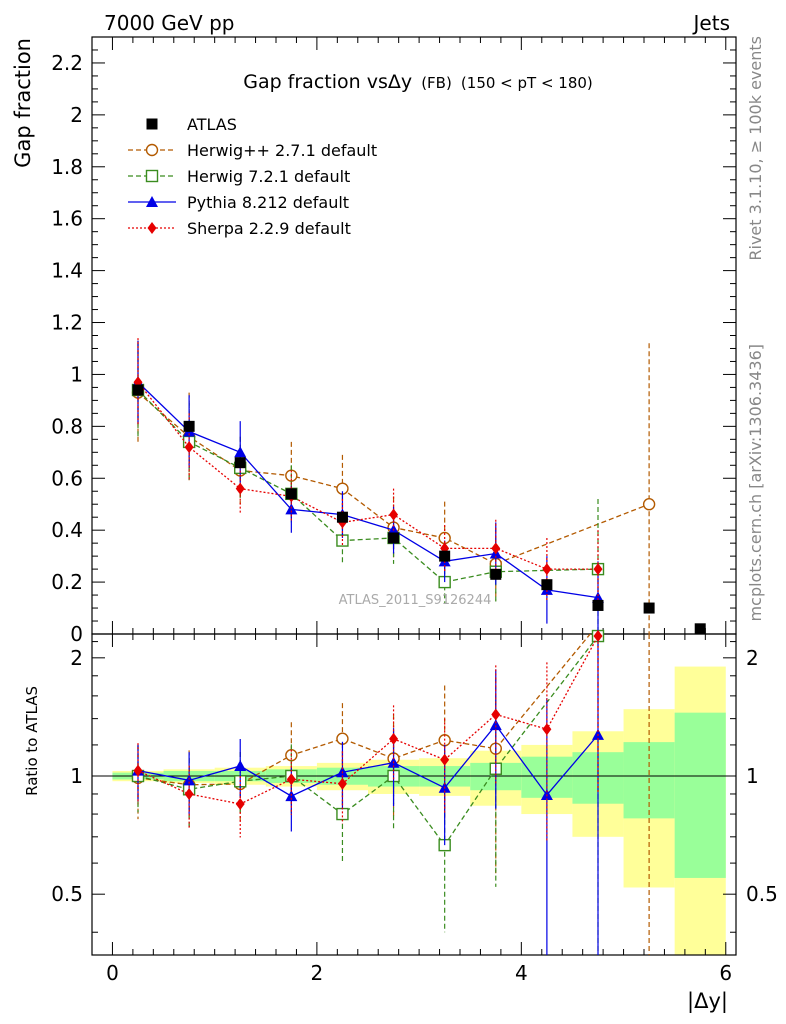 The height and width of the screenshot is (1024, 786). I want to click on y-tick-label-top: 0.4, so click(67, 530).